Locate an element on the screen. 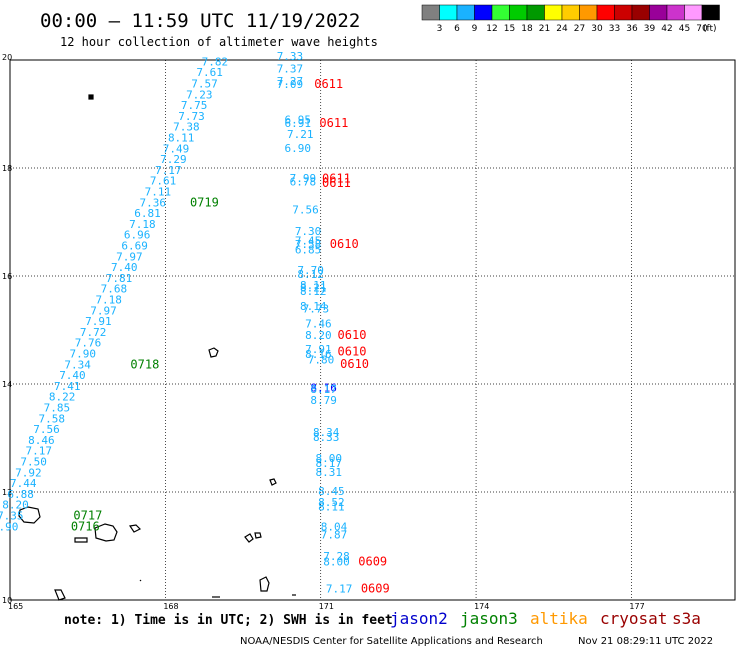 The height and width of the screenshot is (650, 740). wave-height-label: 7.92 is located at coordinates (28, 472).